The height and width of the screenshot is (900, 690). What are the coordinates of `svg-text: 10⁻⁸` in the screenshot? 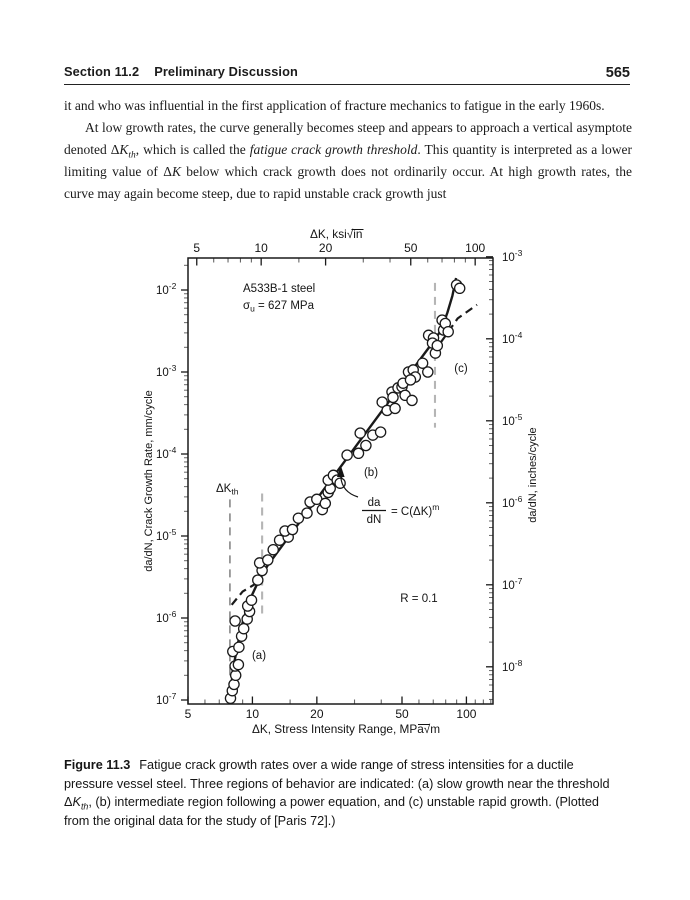 It's located at (512, 666).